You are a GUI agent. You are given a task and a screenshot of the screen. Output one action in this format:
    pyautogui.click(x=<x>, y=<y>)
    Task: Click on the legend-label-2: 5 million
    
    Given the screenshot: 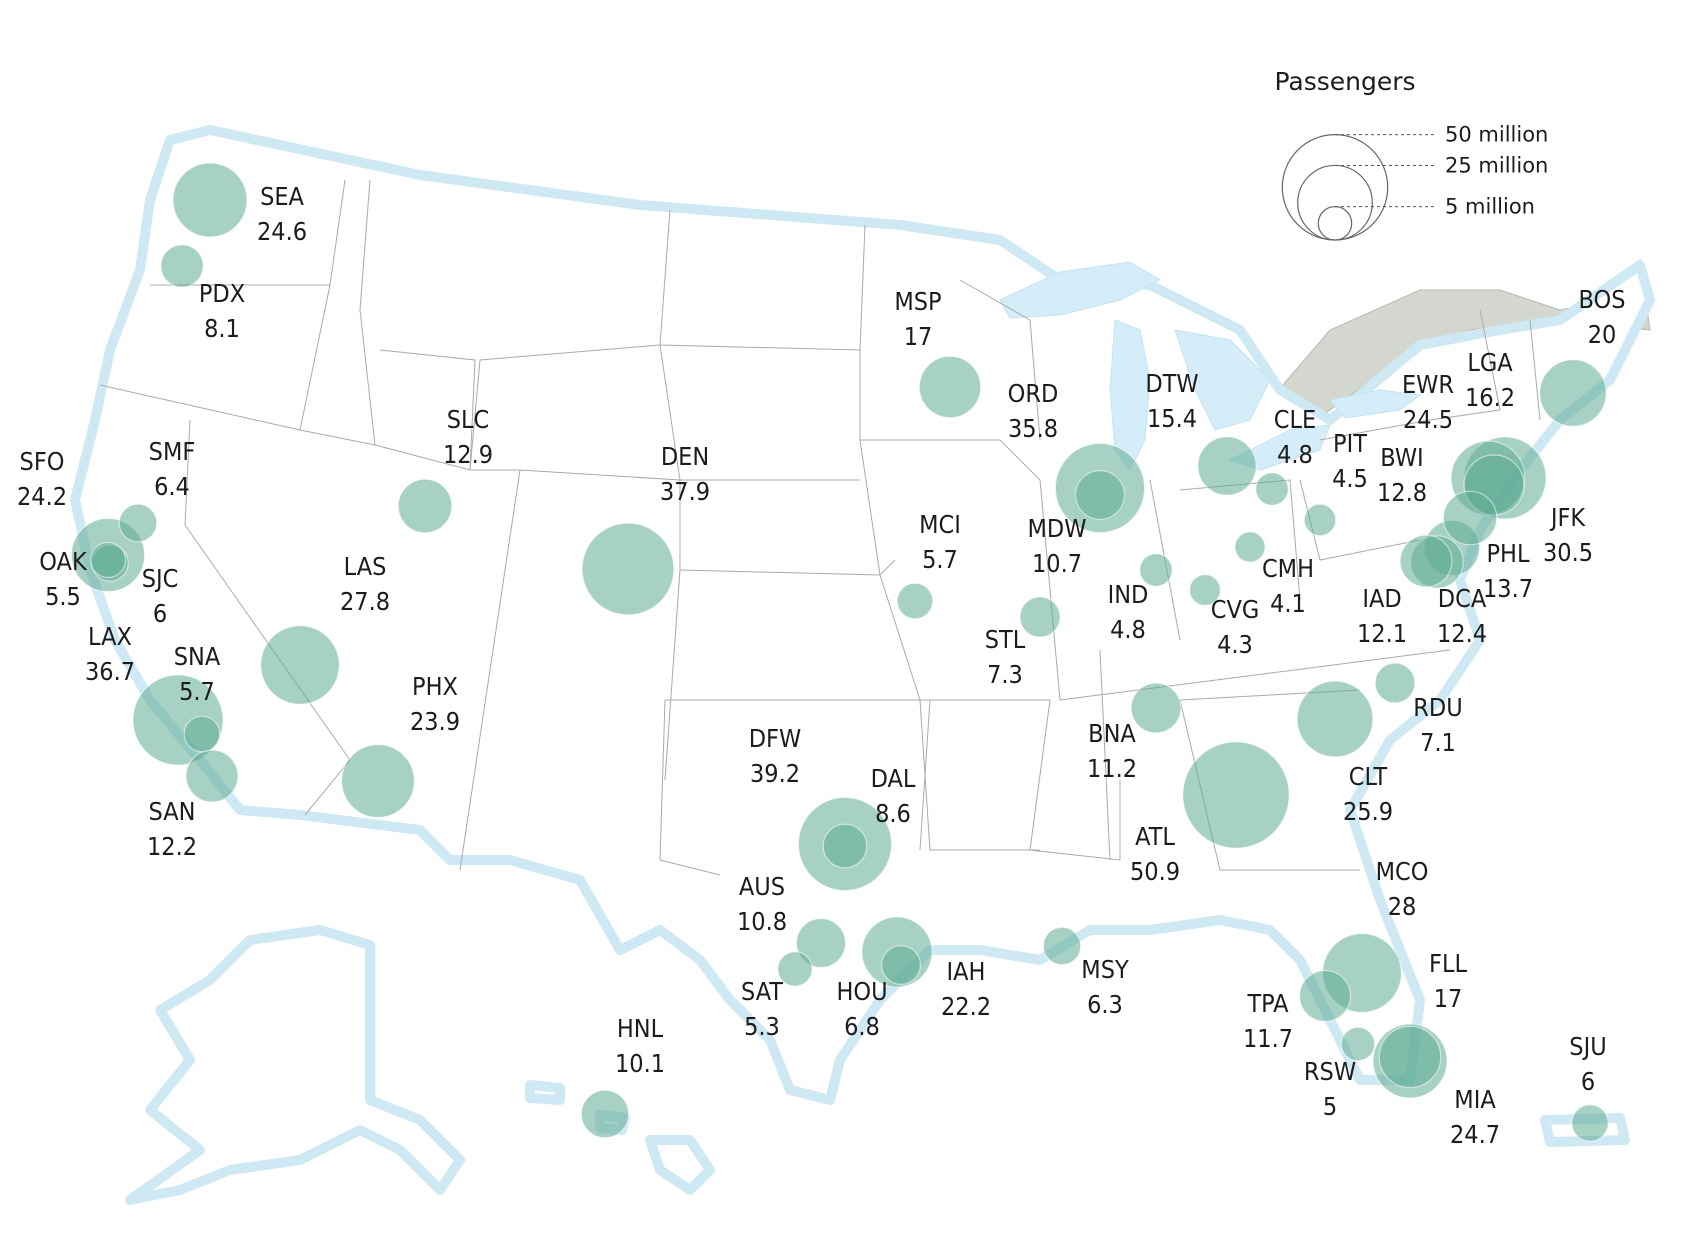 What is the action you would take?
    pyautogui.click(x=1490, y=207)
    